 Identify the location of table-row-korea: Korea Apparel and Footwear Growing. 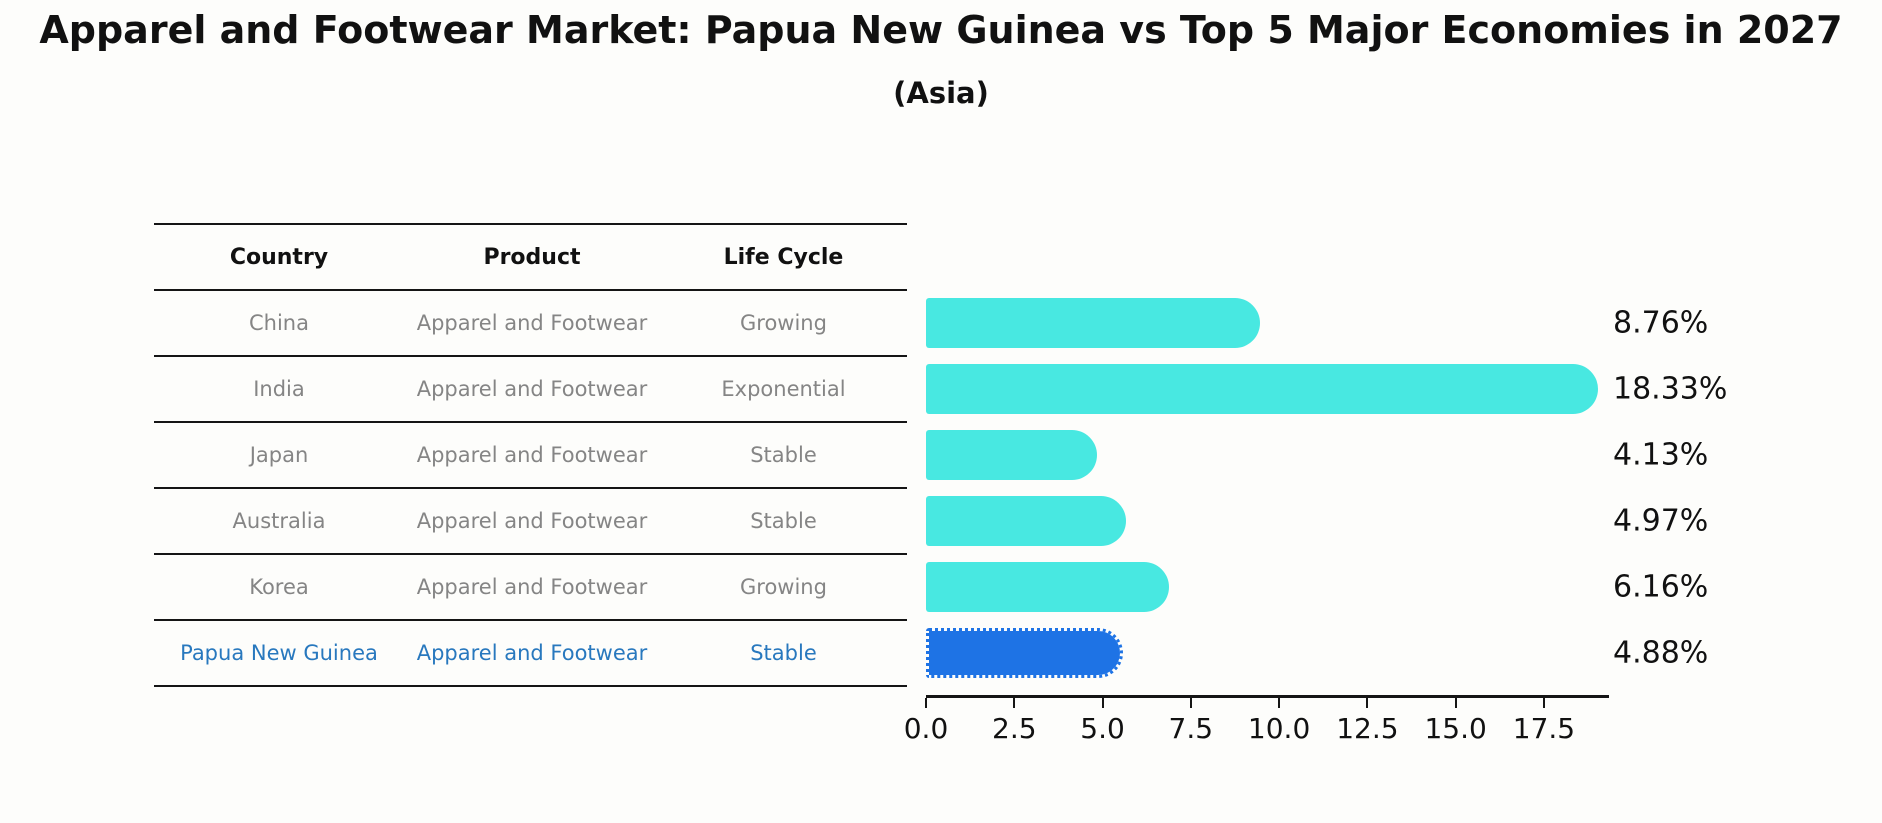
(530, 587).